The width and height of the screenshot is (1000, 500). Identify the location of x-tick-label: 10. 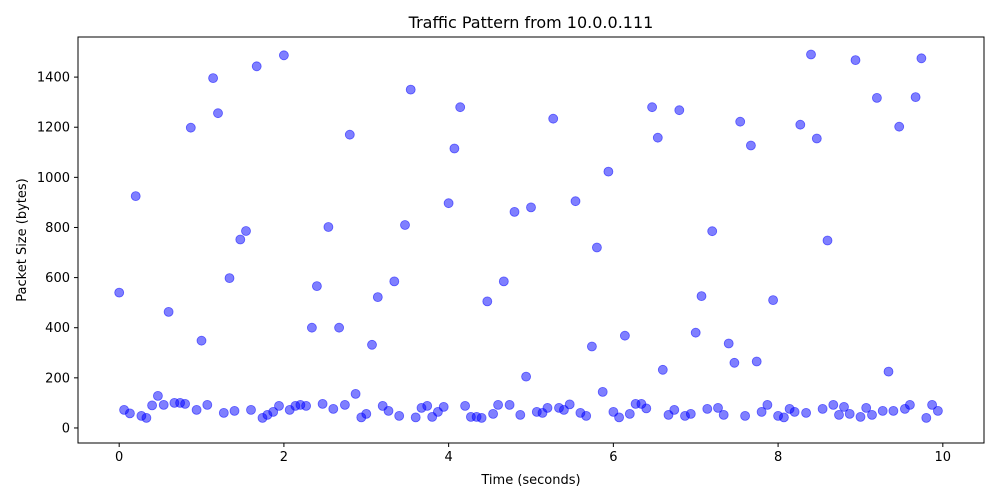
(943, 457).